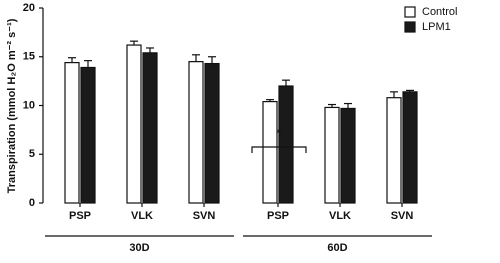 Image resolution: width=500 pixels, height=263 pixels. What do you see at coordinates (279, 149) in the screenshot?
I see `significance-bracket` at bounding box center [279, 149].